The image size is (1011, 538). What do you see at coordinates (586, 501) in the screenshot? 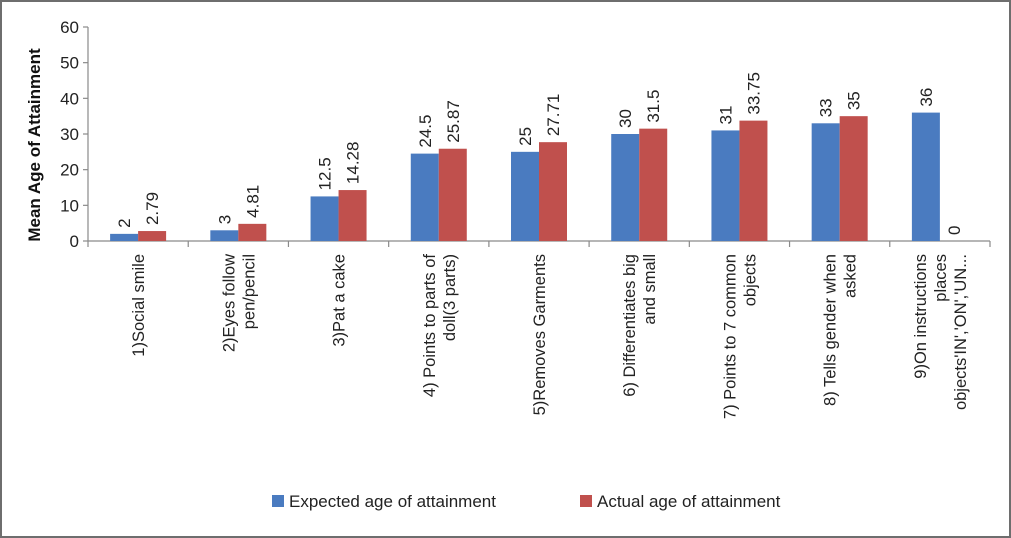
I see `legend-swatch-actual` at bounding box center [586, 501].